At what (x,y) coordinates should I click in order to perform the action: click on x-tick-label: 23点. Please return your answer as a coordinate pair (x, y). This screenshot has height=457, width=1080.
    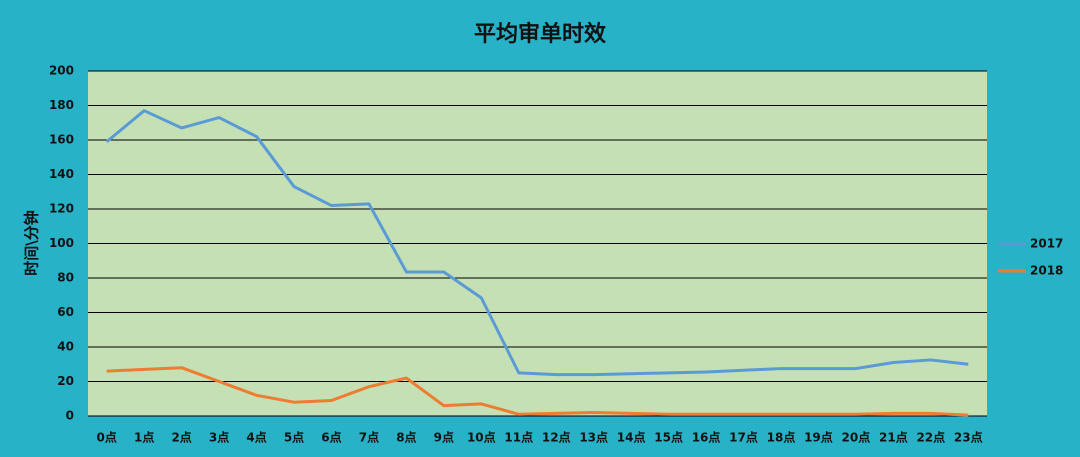
    Looking at the image, I should click on (968, 437).